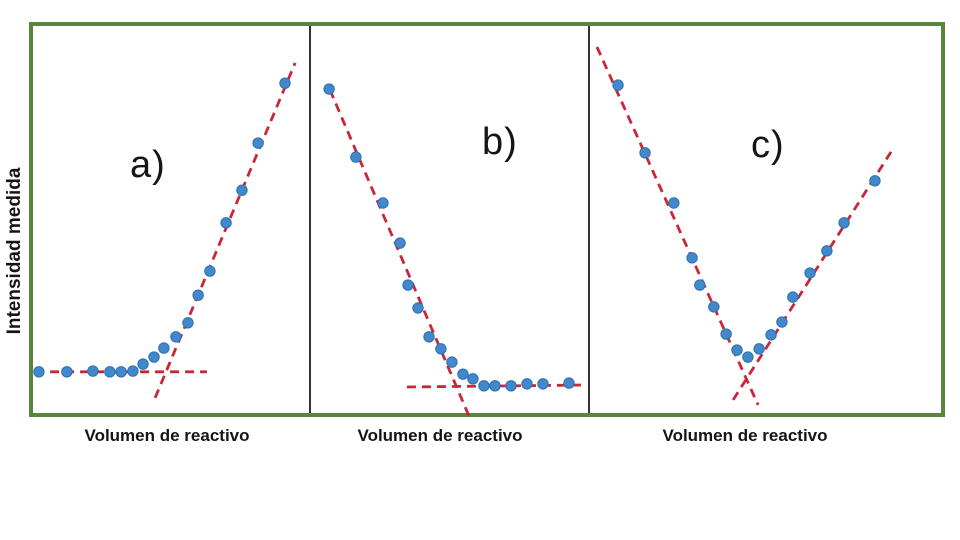 The width and height of the screenshot is (960, 540). Describe the element at coordinates (745, 435) in the screenshot. I see `x-axis-label-c: Volumen de reactivo` at that location.